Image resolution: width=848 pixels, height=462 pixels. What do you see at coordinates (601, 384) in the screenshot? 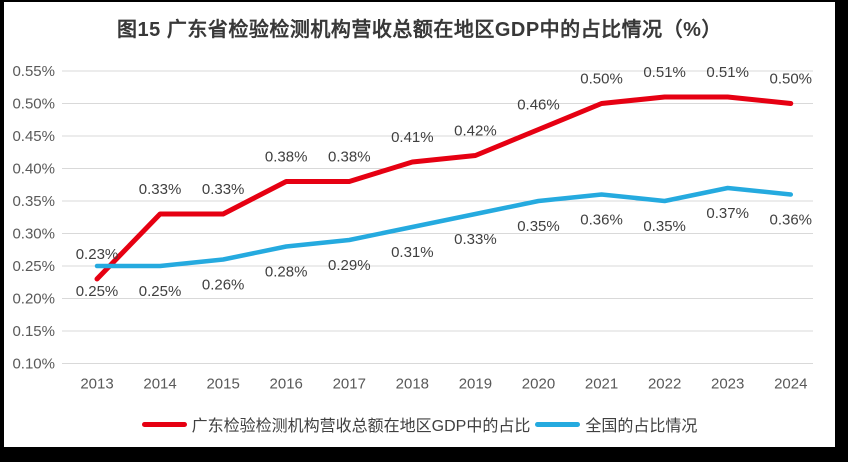
I see `x-axis-tick-label: 2021` at bounding box center [601, 384].